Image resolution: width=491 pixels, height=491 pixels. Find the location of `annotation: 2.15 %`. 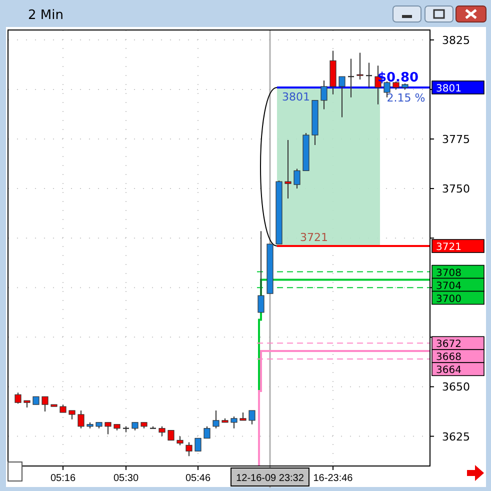

annotation: 2.15 % is located at coordinates (406, 97).